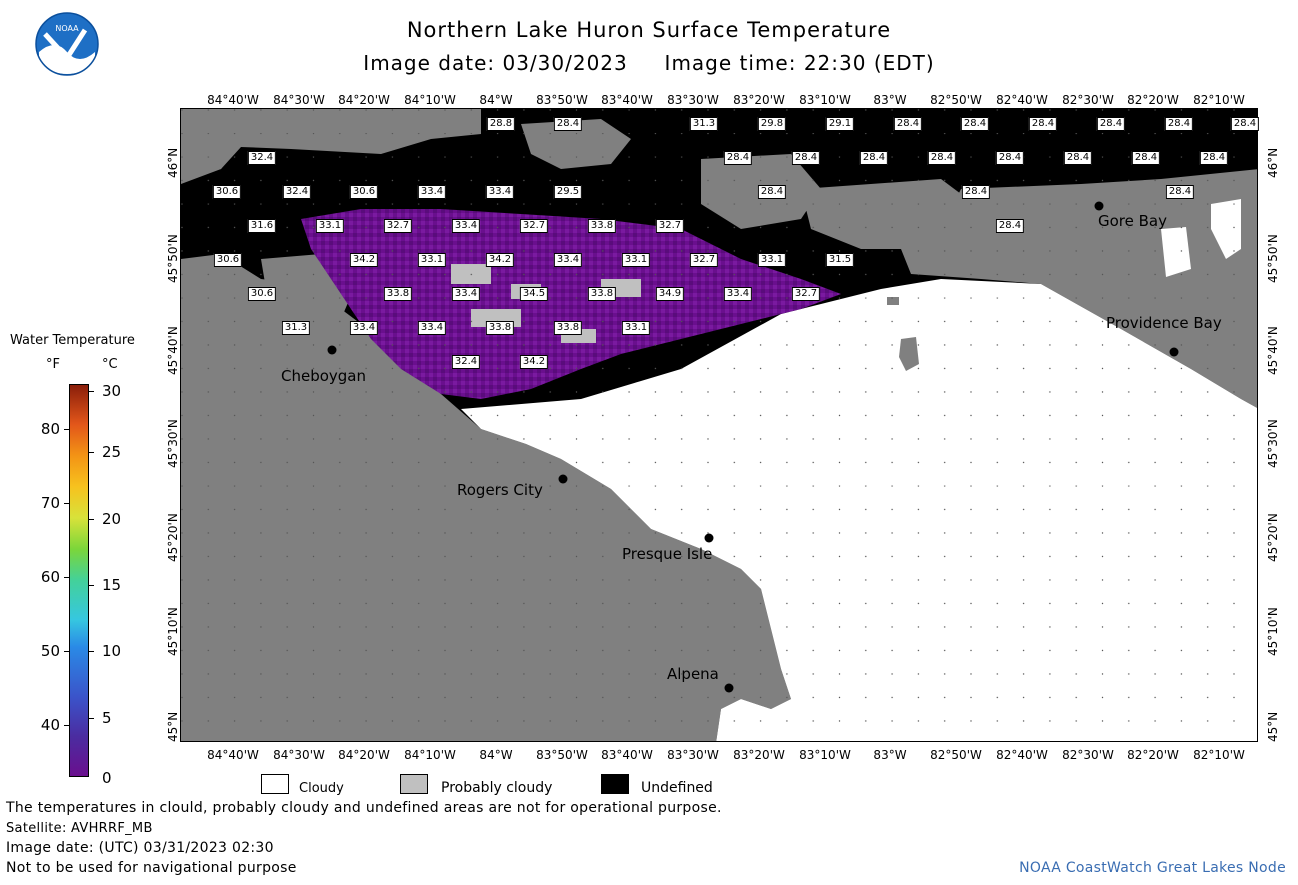 This screenshot has height=885, width=1298. I want to click on footer-utc-date: Image date: (UTC) 03/31/2023 02:30, so click(140, 848).